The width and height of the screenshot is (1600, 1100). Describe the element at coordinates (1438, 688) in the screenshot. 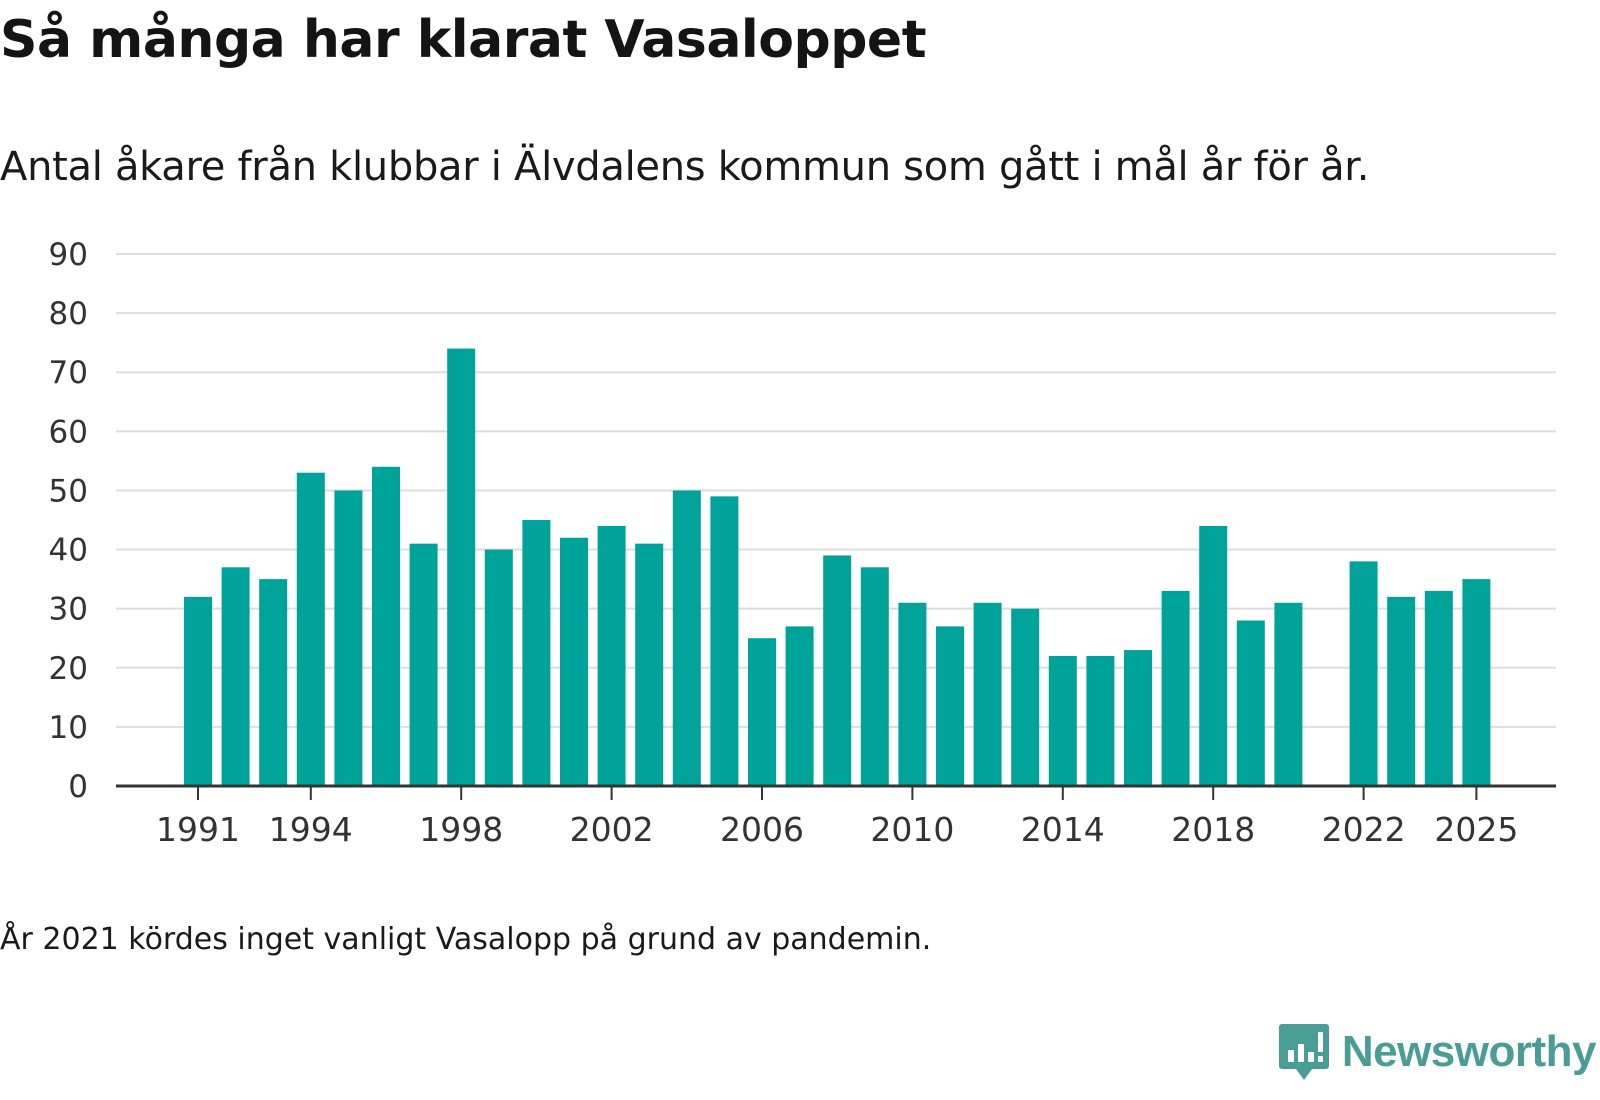

I see `bar-2024` at that location.